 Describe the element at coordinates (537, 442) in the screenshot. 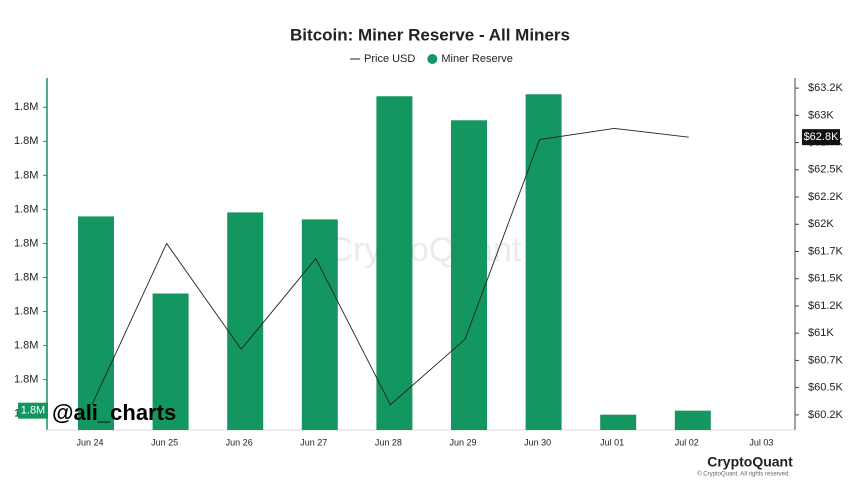

I see `x-tick-label: Jun 30` at that location.